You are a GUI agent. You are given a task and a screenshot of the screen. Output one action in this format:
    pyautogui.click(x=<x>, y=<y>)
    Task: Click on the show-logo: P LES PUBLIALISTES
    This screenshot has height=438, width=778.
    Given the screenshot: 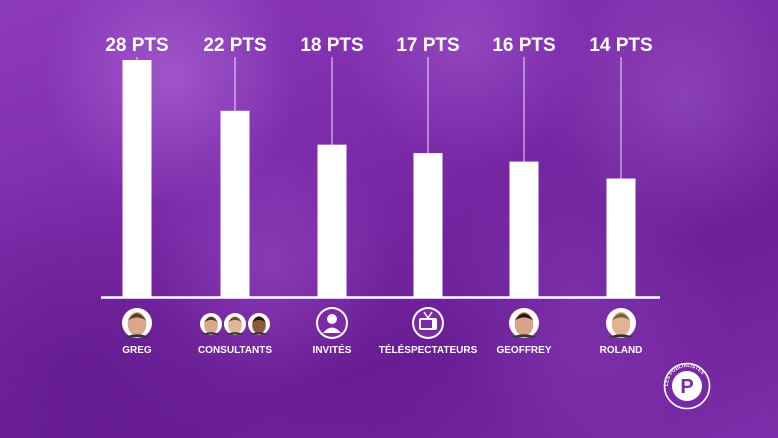 What is the action you would take?
    pyautogui.click(x=687, y=386)
    